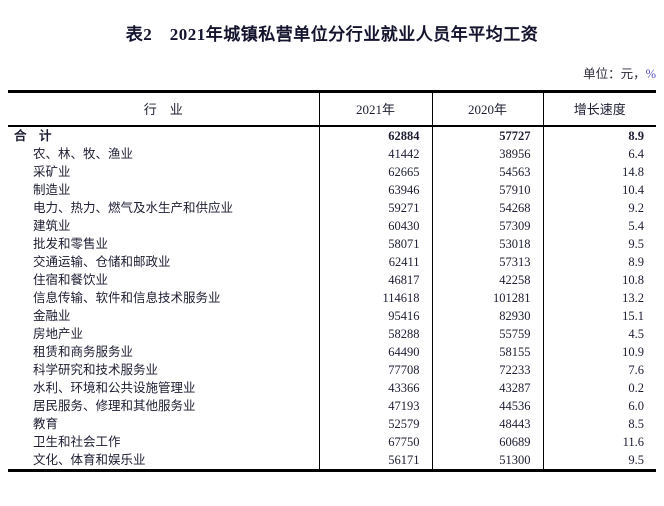 The image size is (664, 506). I want to click on table-row: 制造业 63946 57910 10.4, so click(332, 189).